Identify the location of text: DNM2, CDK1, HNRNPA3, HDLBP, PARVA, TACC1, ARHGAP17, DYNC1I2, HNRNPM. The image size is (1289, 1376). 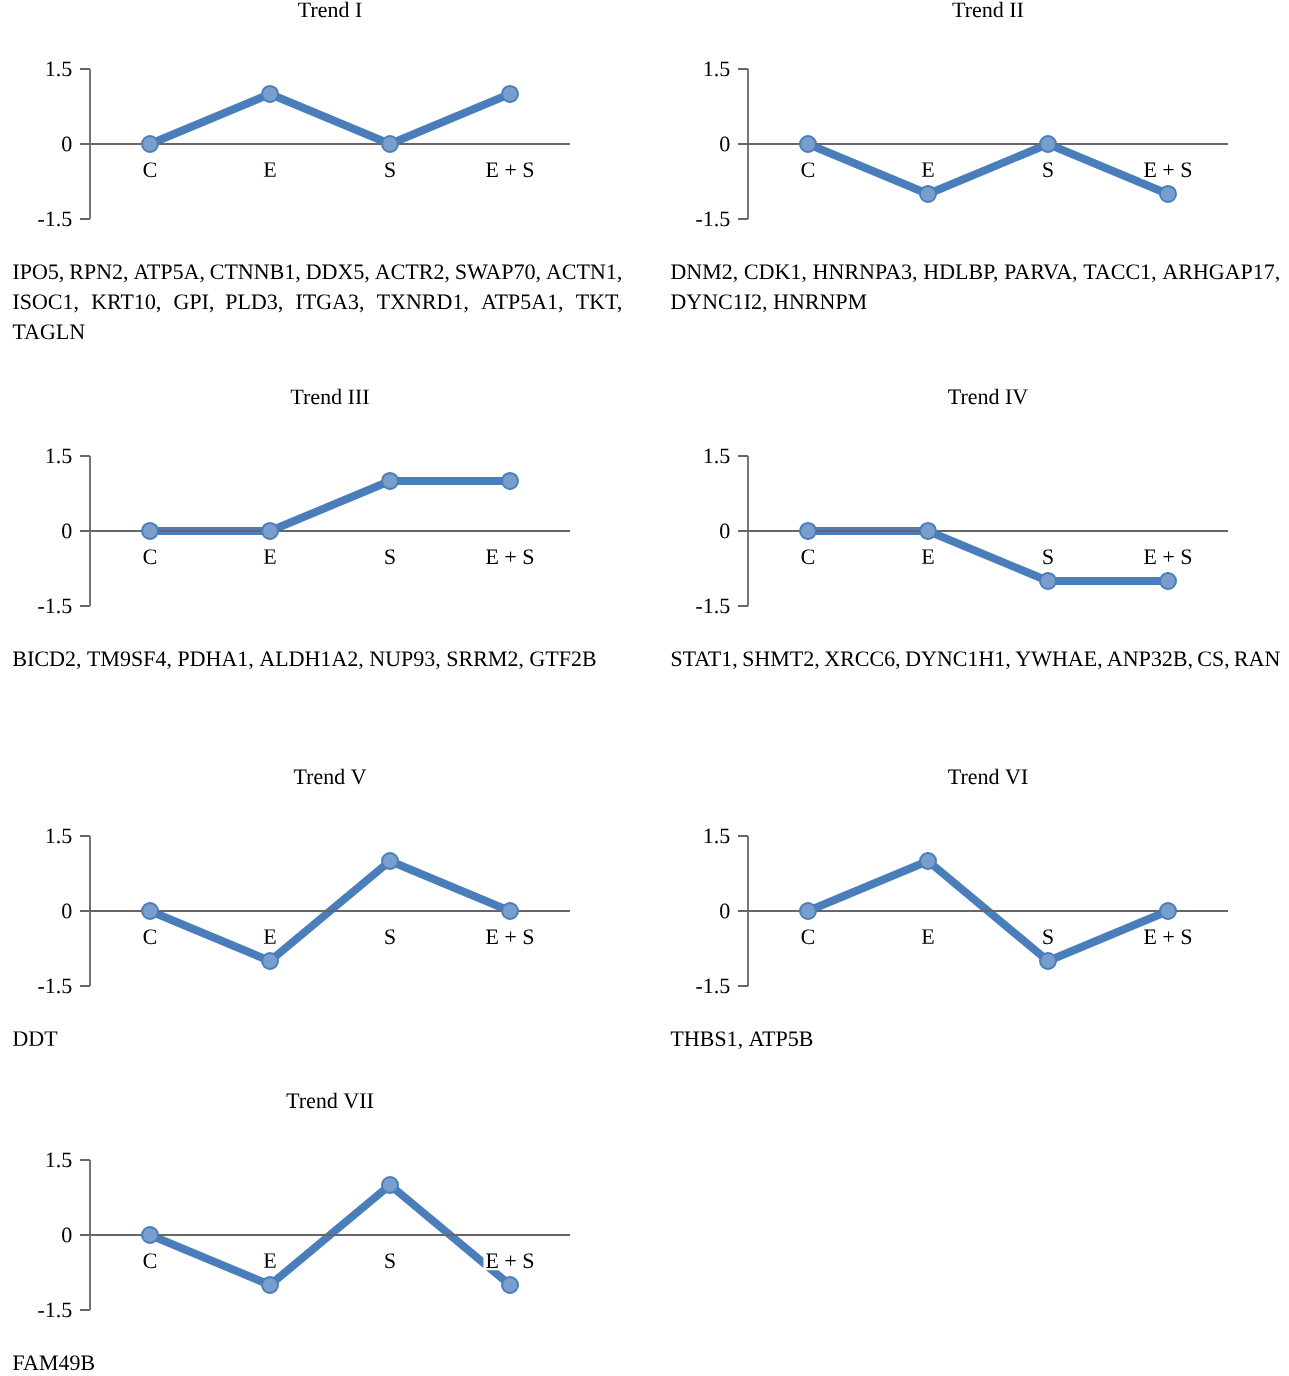
(975, 288).